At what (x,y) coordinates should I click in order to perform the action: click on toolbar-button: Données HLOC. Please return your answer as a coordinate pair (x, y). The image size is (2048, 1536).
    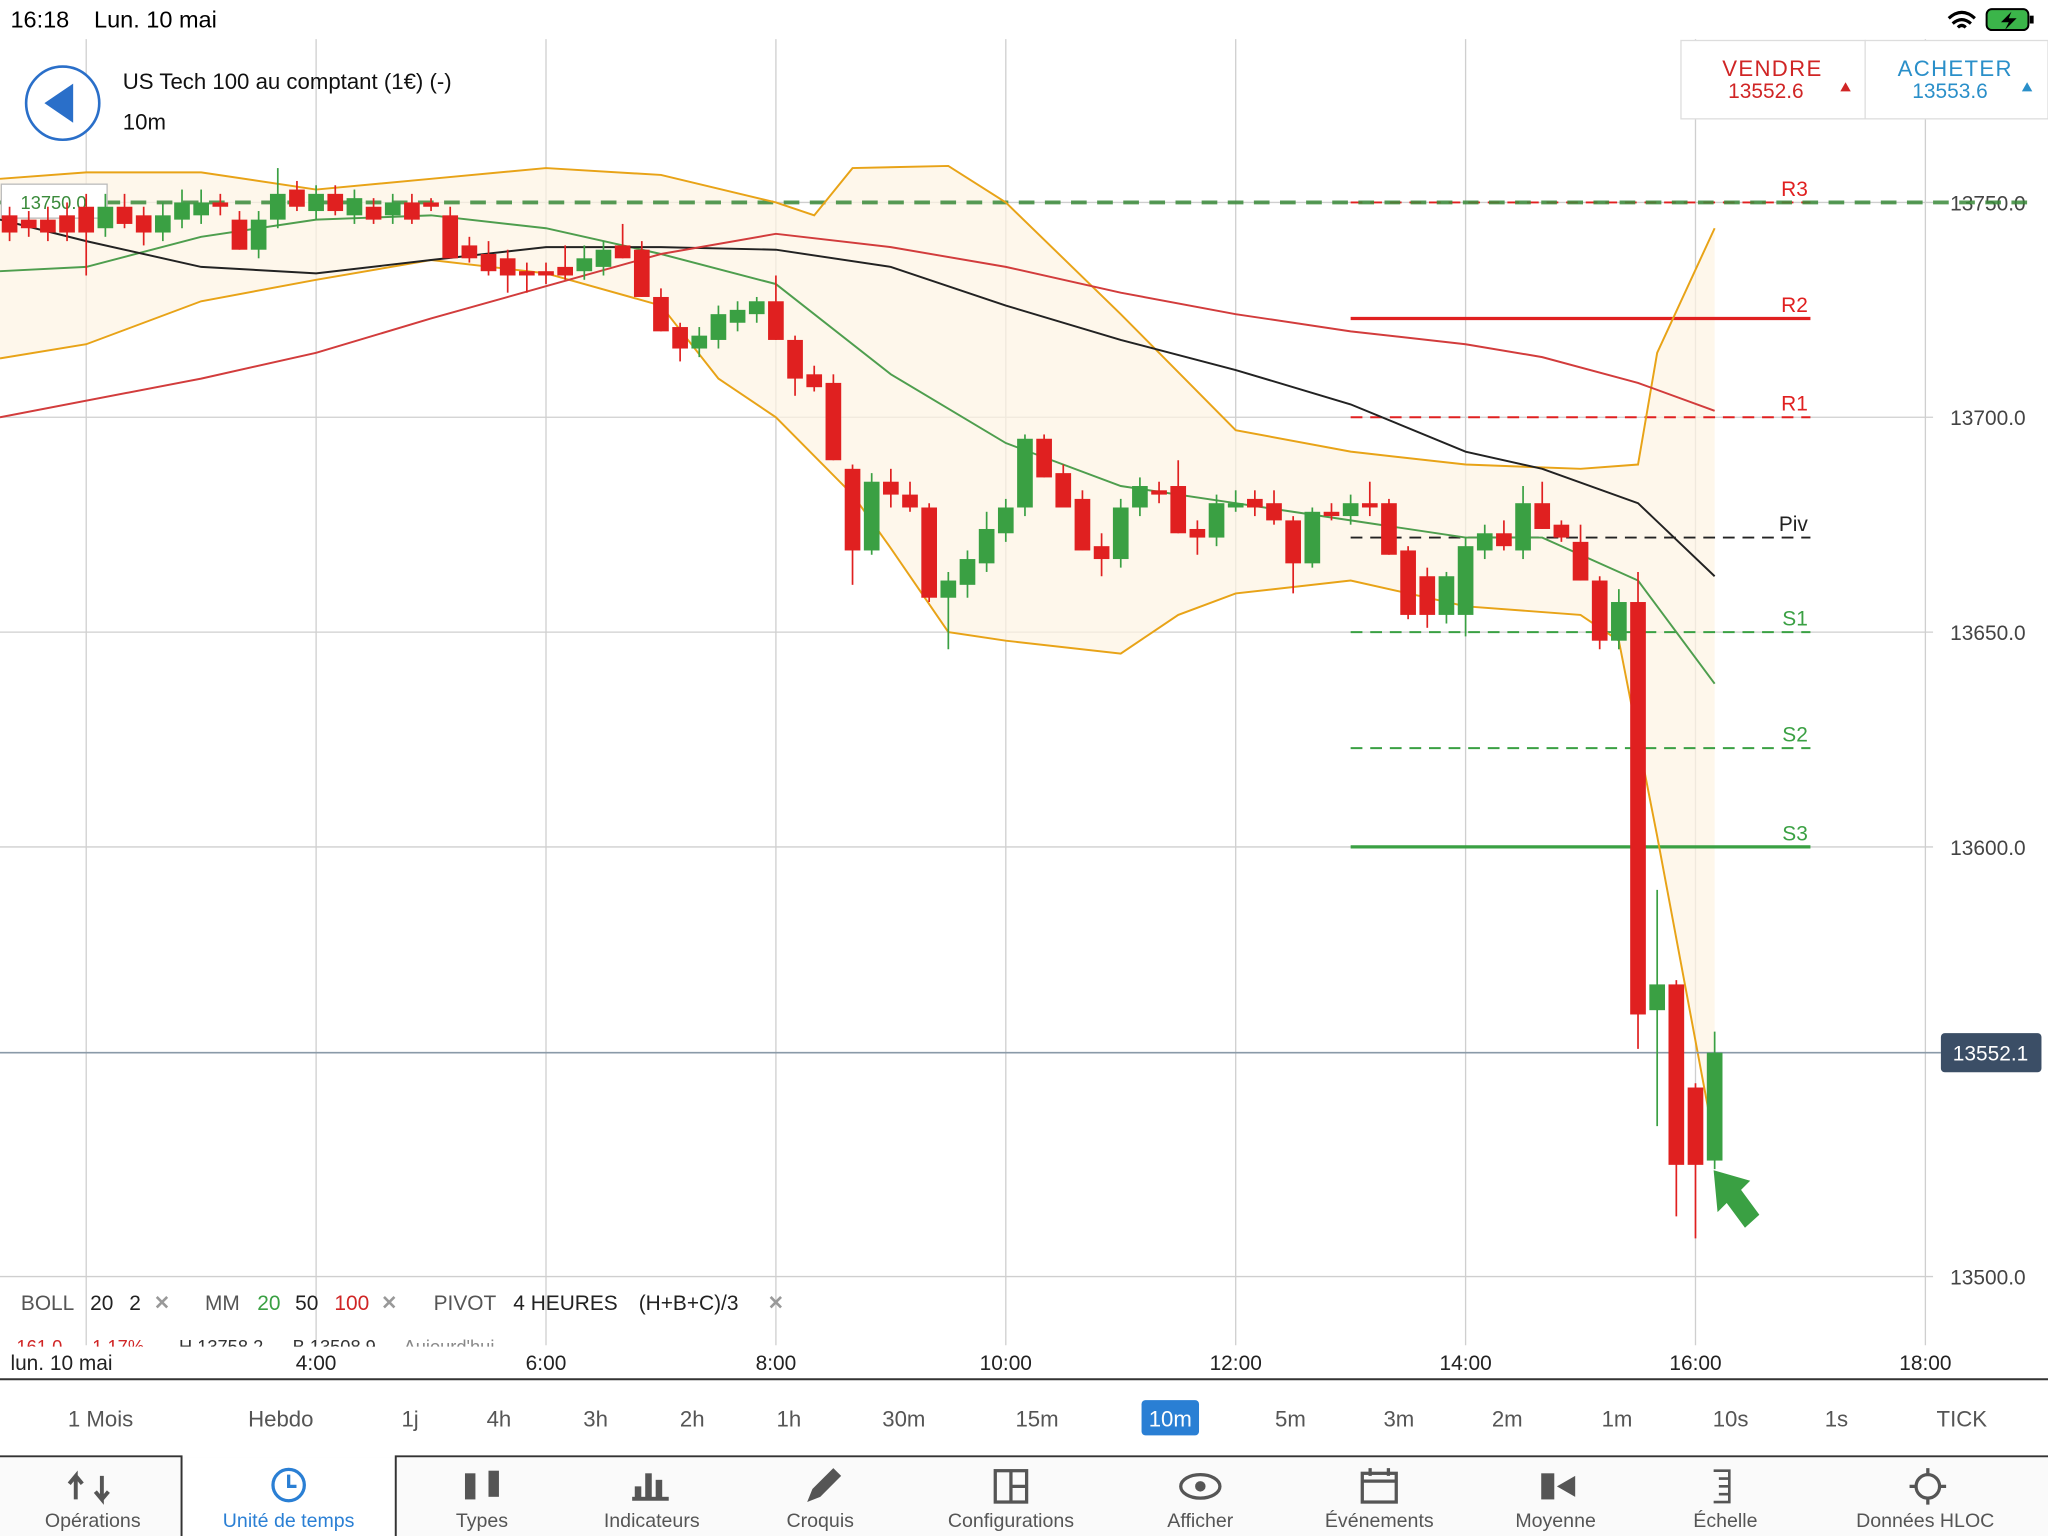
    Looking at the image, I should click on (1925, 1521).